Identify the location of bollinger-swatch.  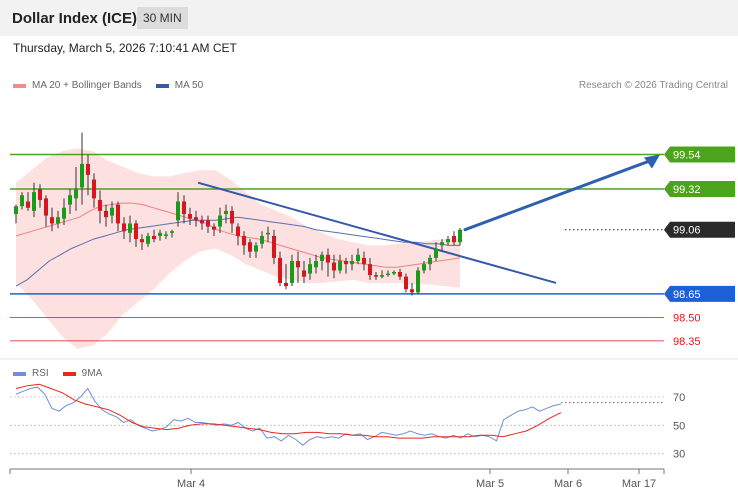
(19, 85).